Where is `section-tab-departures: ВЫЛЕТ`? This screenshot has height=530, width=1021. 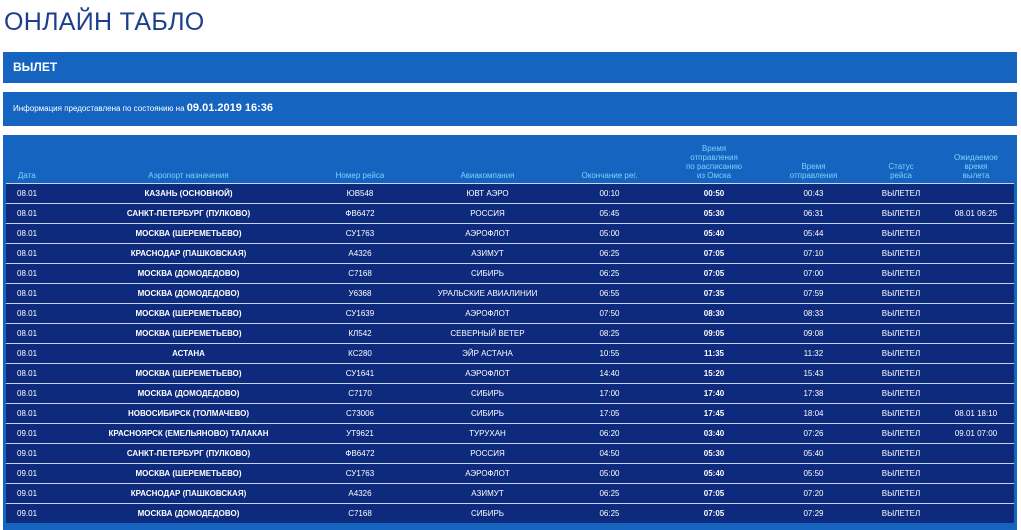 section-tab-departures: ВЫЛЕТ is located at coordinates (510, 67).